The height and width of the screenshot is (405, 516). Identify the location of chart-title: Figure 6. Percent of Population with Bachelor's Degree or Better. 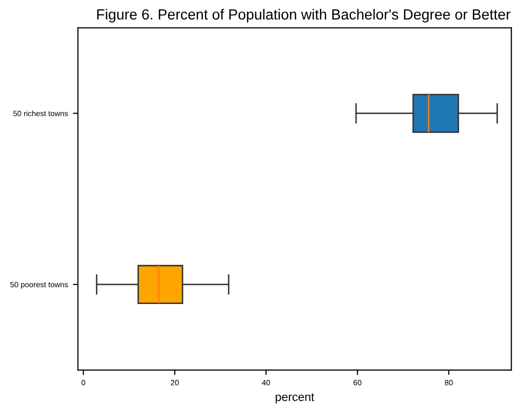
(303, 15).